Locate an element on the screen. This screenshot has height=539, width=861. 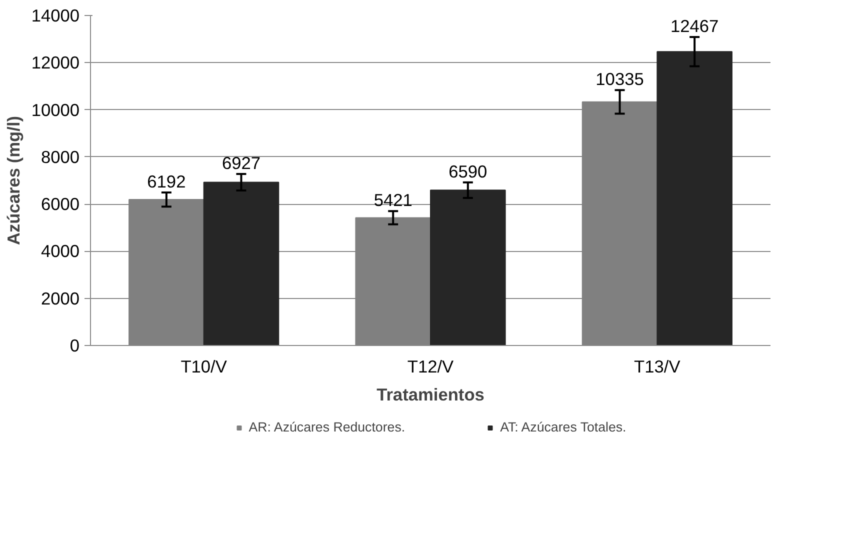
data-label: 5421 is located at coordinates (393, 200).